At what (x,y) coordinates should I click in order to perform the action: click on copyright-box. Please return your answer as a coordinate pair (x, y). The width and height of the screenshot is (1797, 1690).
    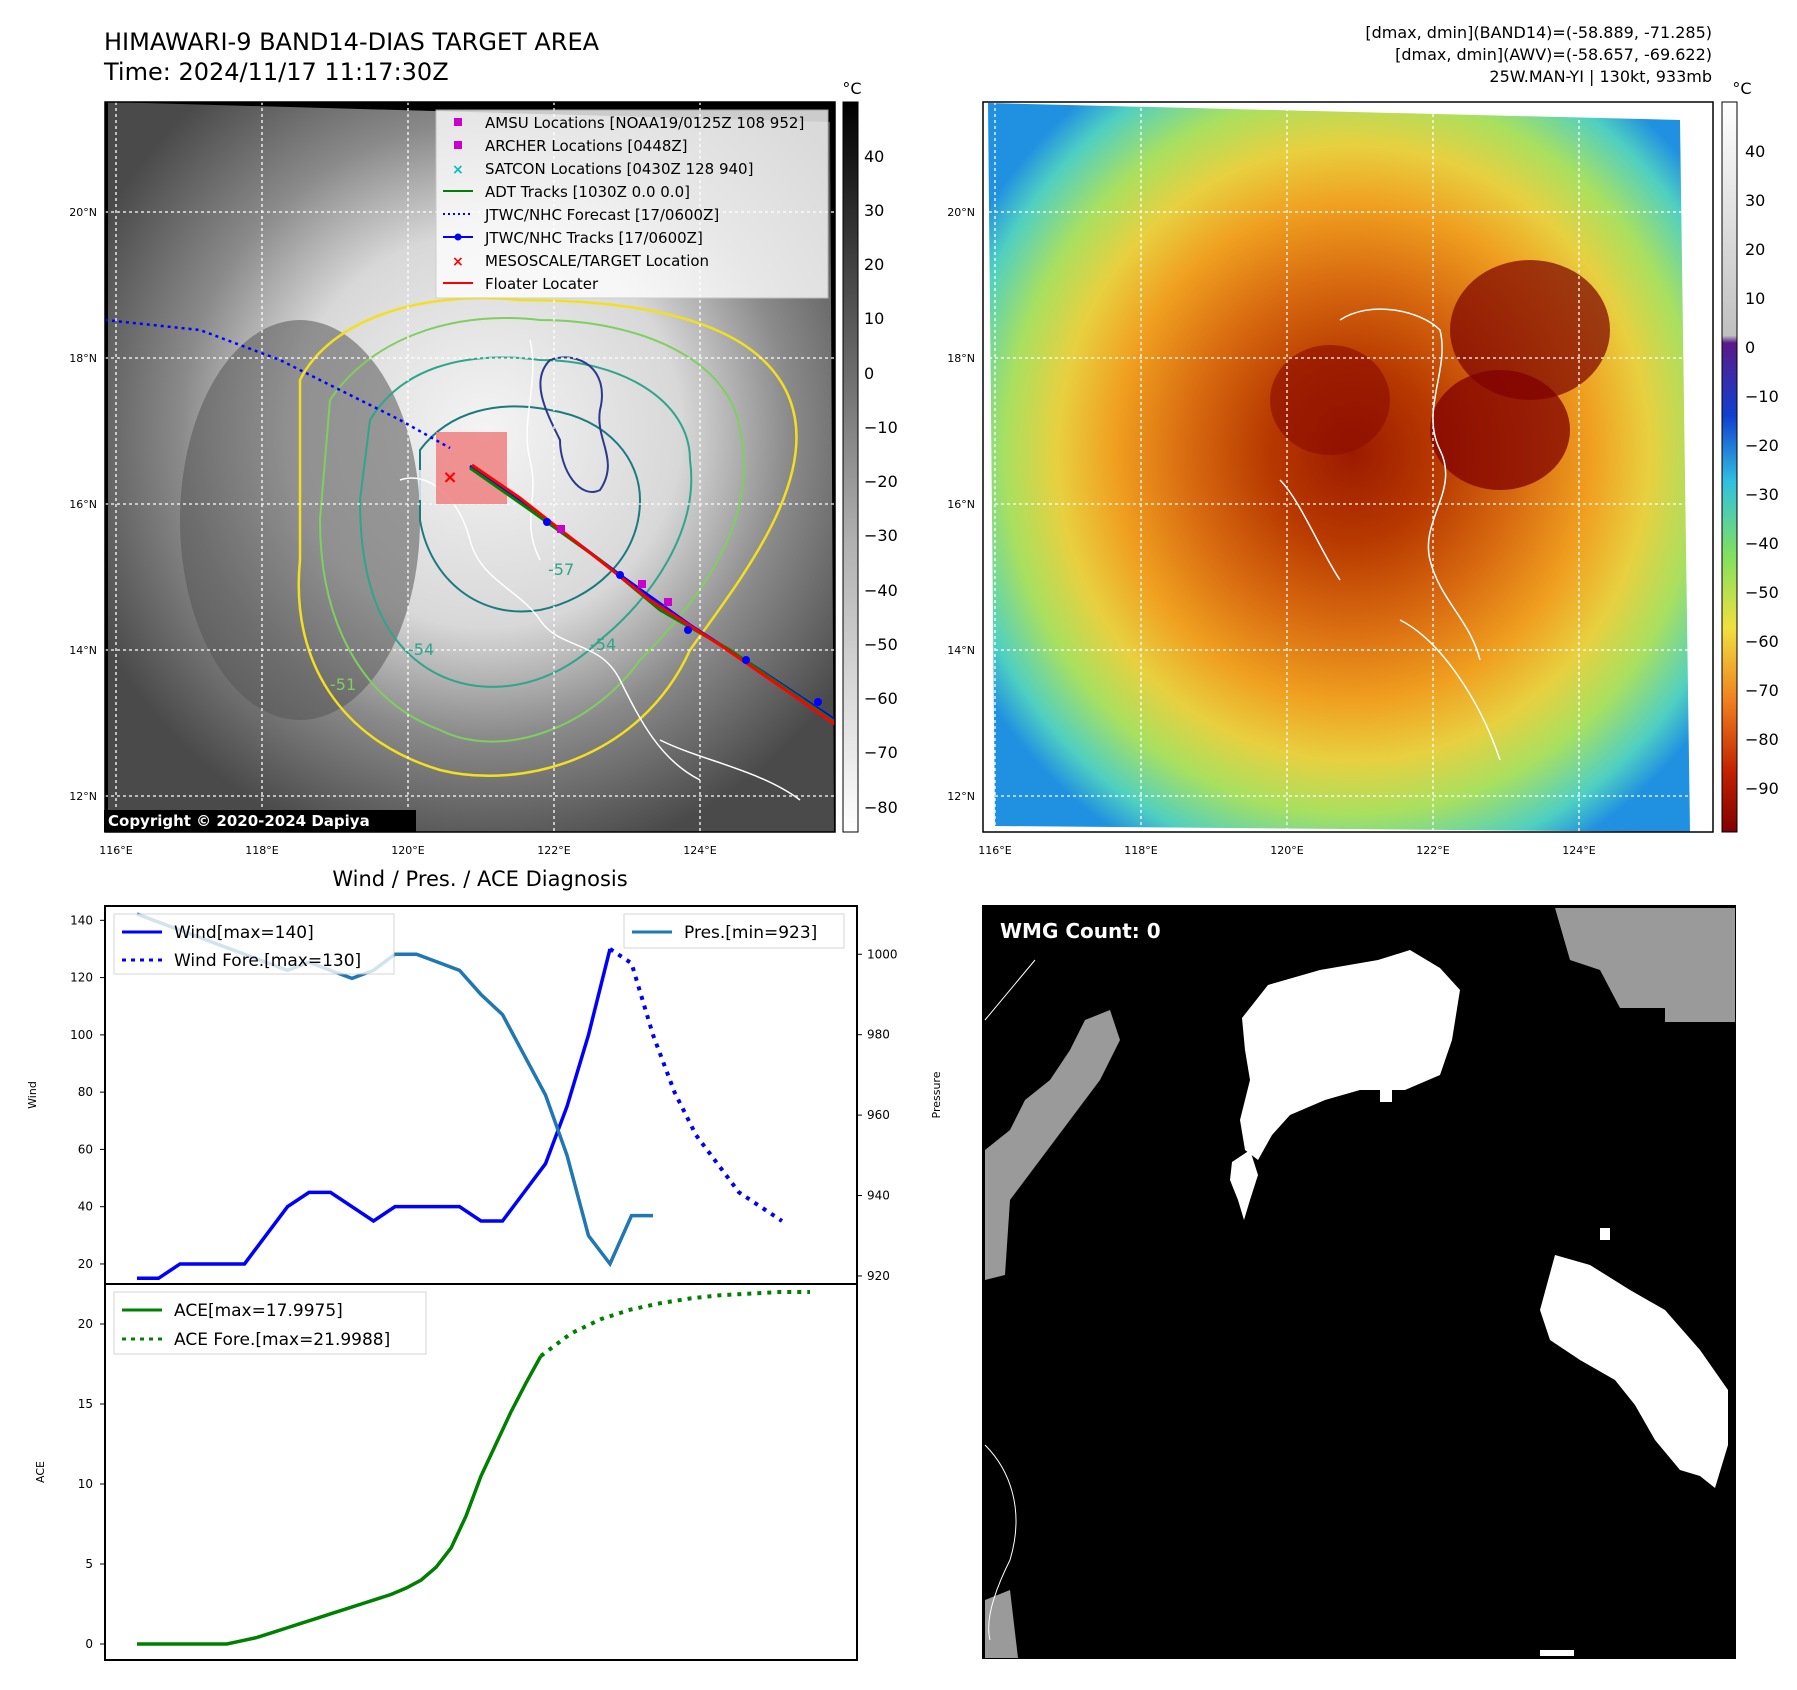
    Looking at the image, I should click on (260, 821).